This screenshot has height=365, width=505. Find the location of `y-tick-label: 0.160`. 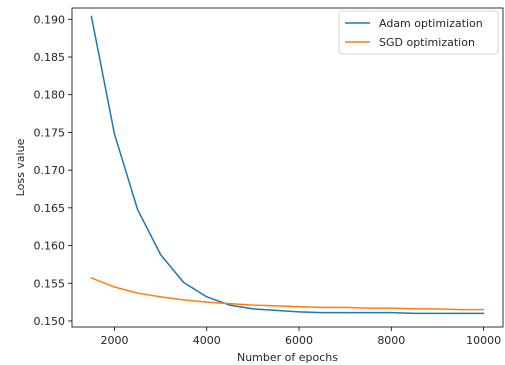

y-tick-label: 0.160 is located at coordinates (50, 246).